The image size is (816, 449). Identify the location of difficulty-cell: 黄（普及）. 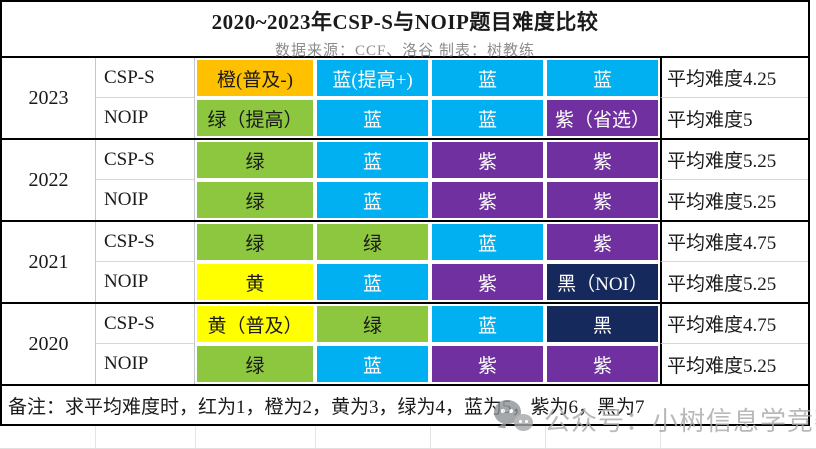
(255, 324).